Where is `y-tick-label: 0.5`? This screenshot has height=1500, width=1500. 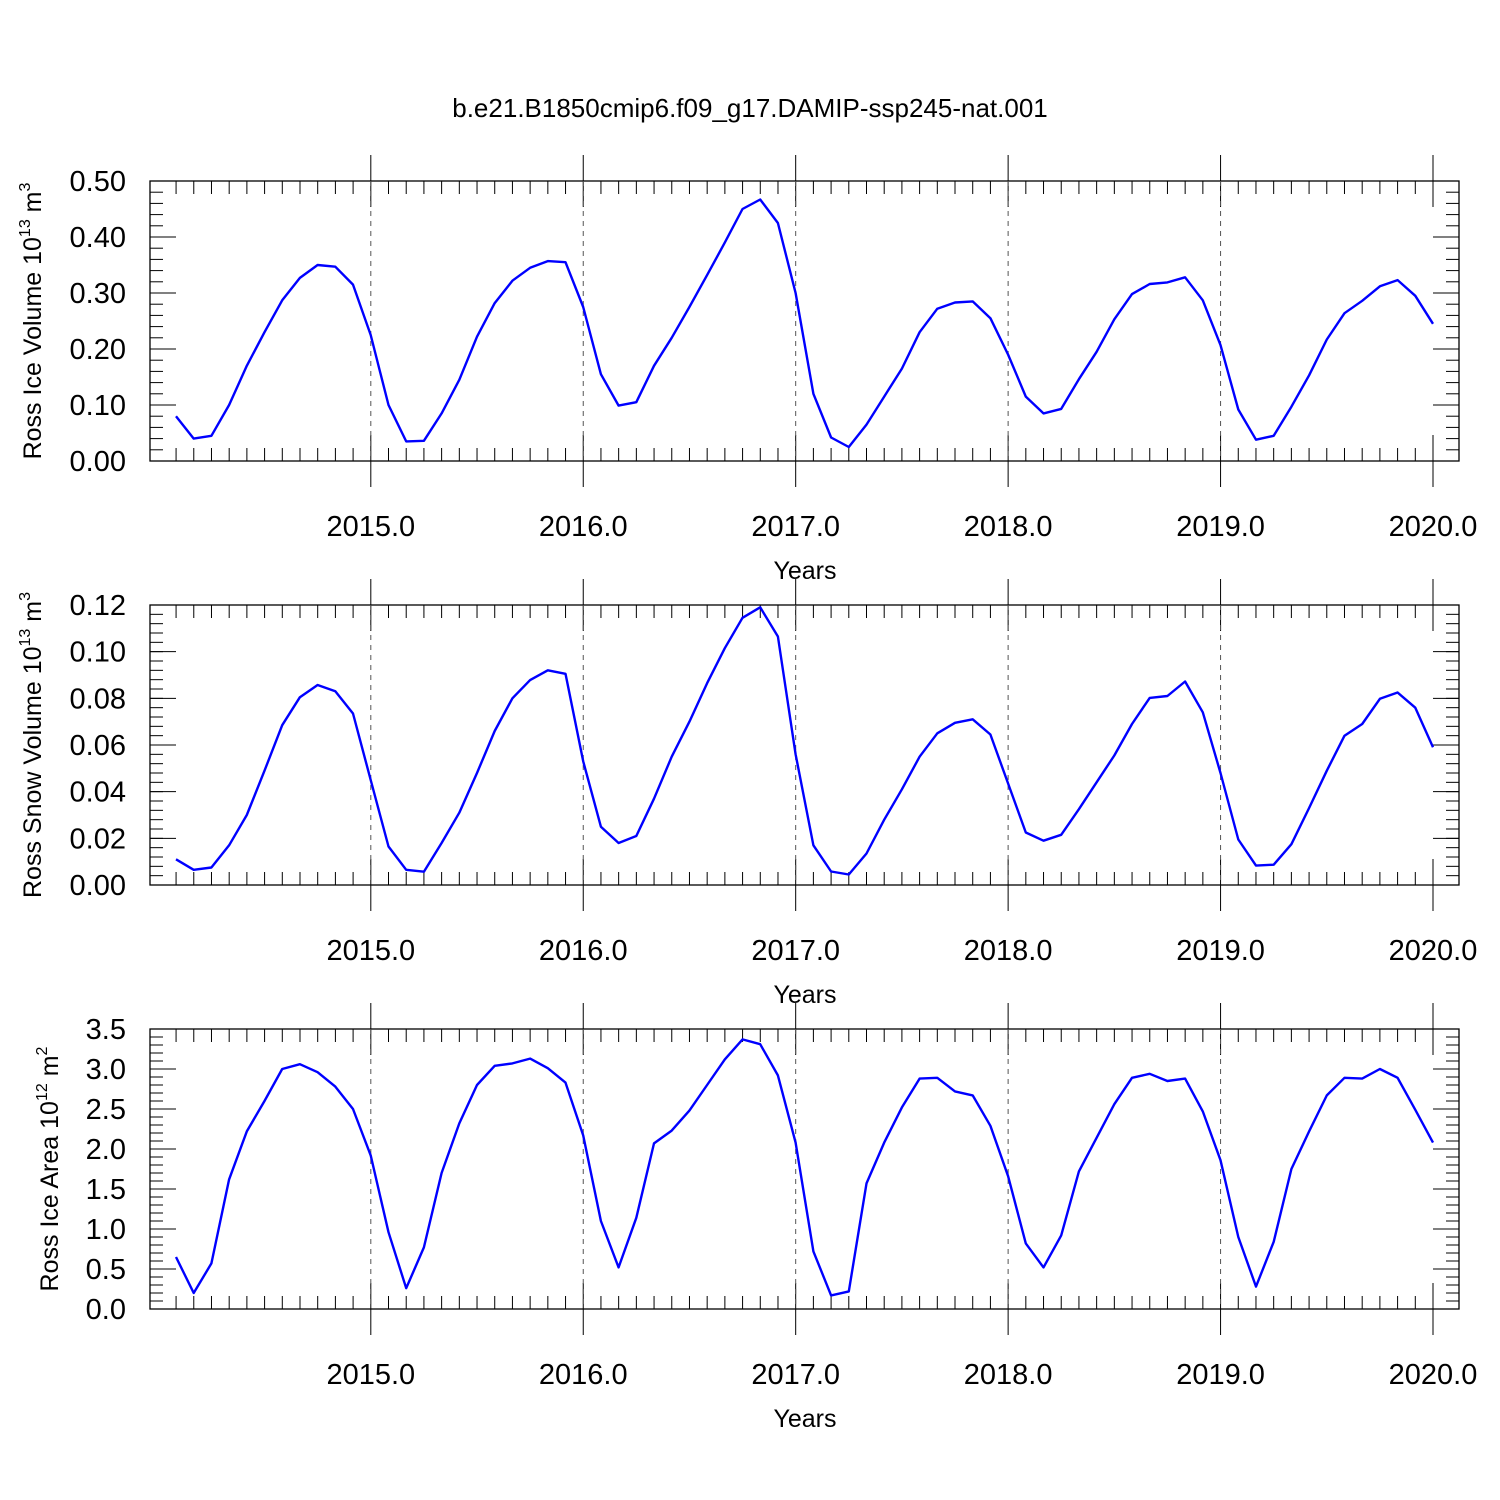
y-tick-label: 0.5 is located at coordinates (106, 1270).